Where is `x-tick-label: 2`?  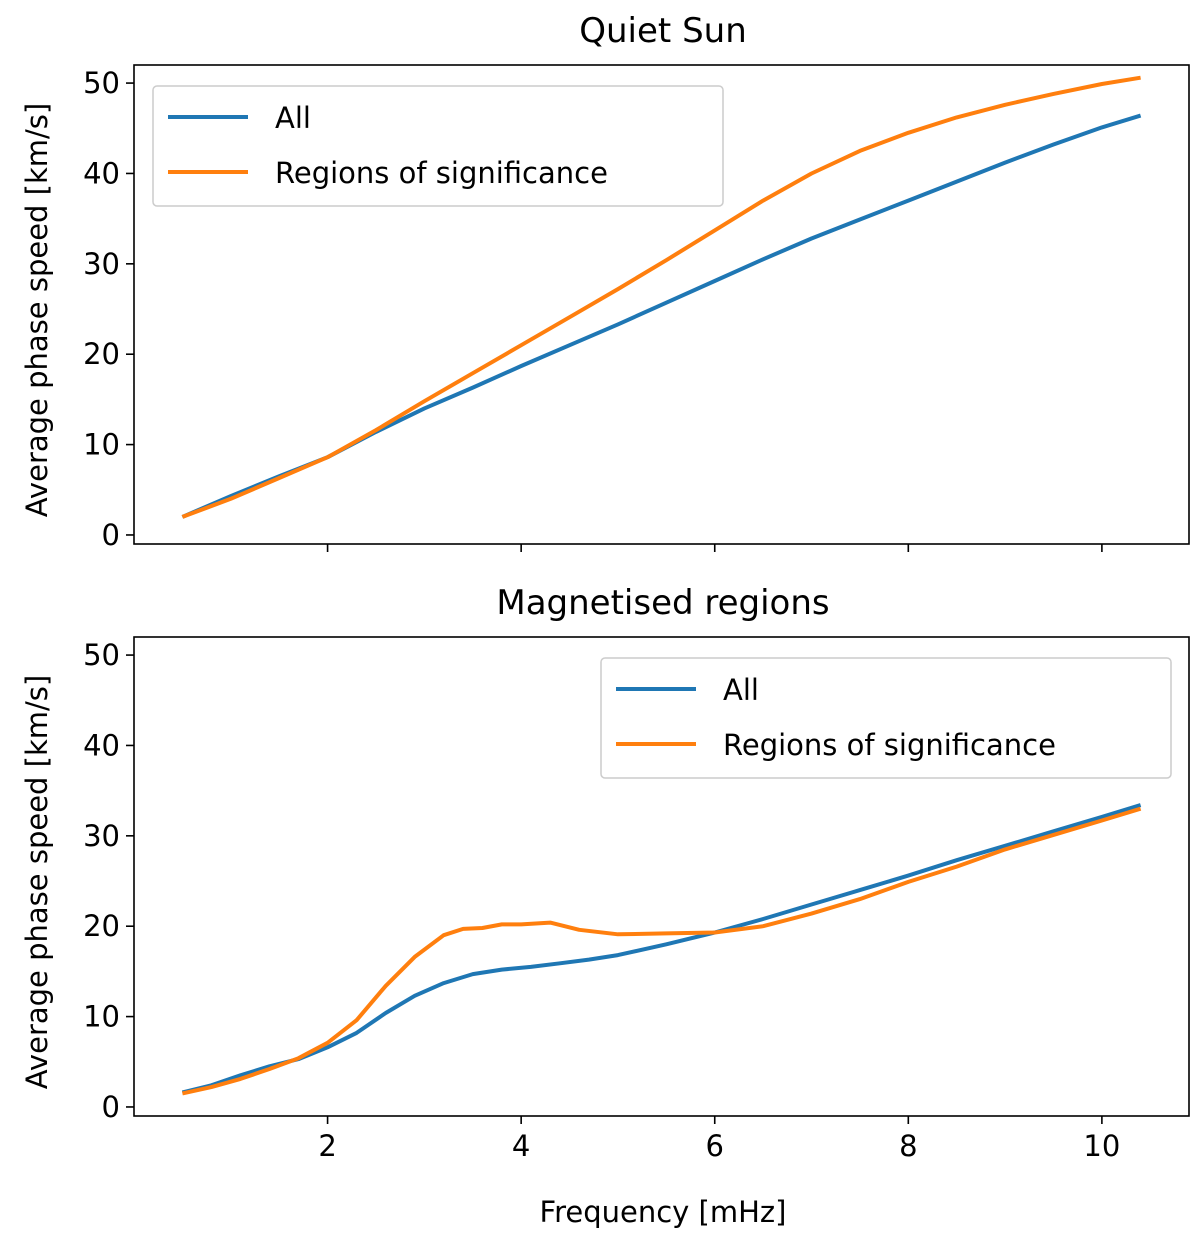
x-tick-label: 2 is located at coordinates (327, 1146).